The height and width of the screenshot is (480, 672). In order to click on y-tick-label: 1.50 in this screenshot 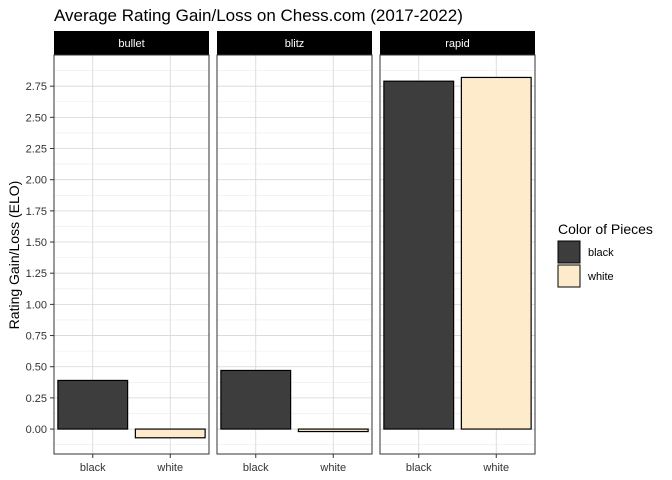, I will do `click(36, 243)`.